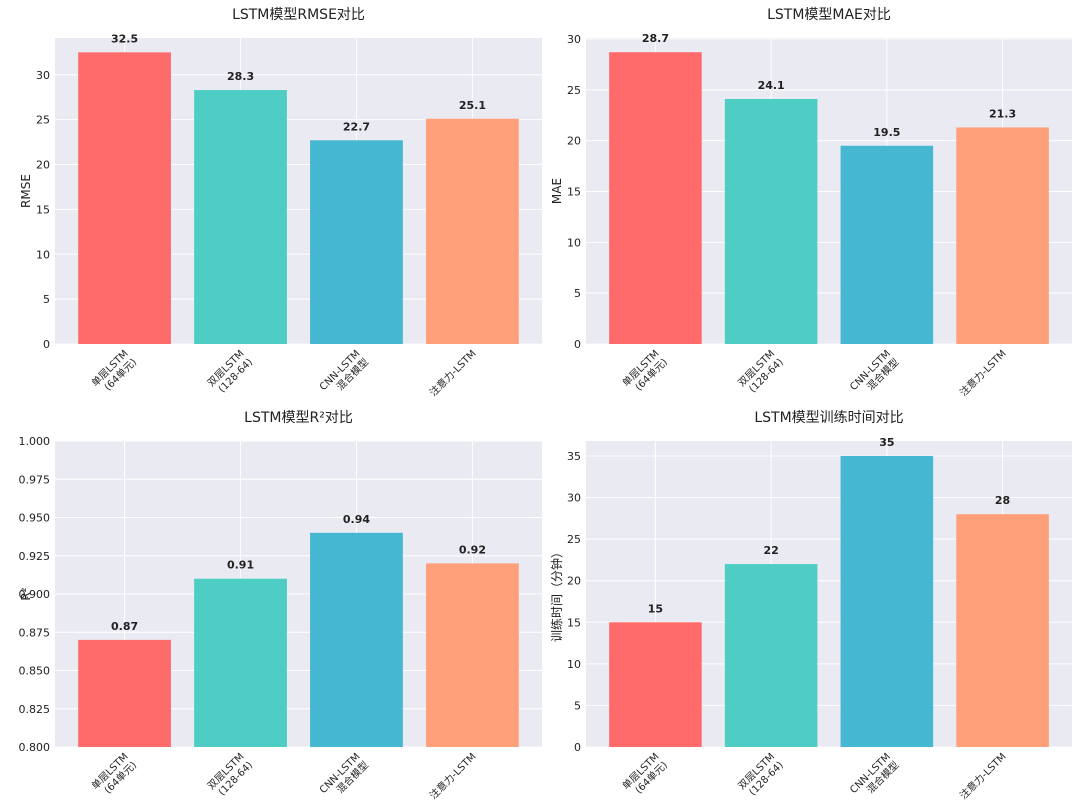  What do you see at coordinates (1002, 500) in the screenshot?
I see `data-label: 28` at bounding box center [1002, 500].